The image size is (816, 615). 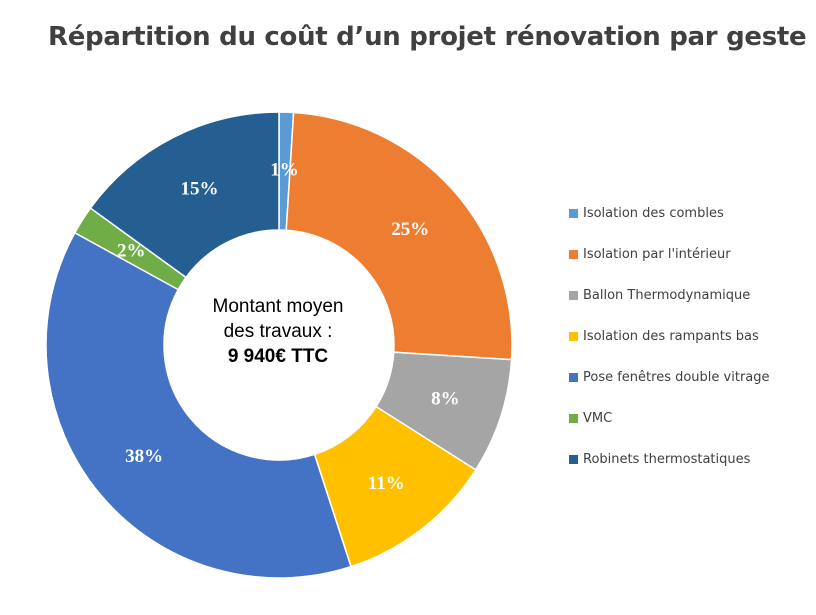 What do you see at coordinates (410, 229) in the screenshot?
I see `slice-label-isolation-par-l-interieur: 25%` at bounding box center [410, 229].